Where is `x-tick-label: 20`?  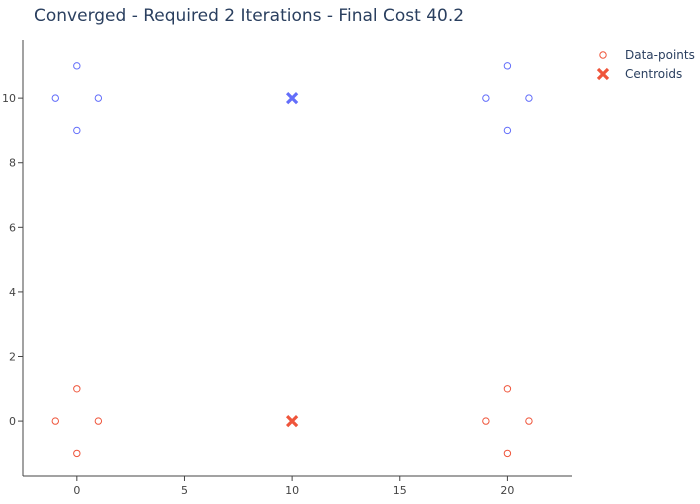 x-tick-label: 20 is located at coordinates (507, 490).